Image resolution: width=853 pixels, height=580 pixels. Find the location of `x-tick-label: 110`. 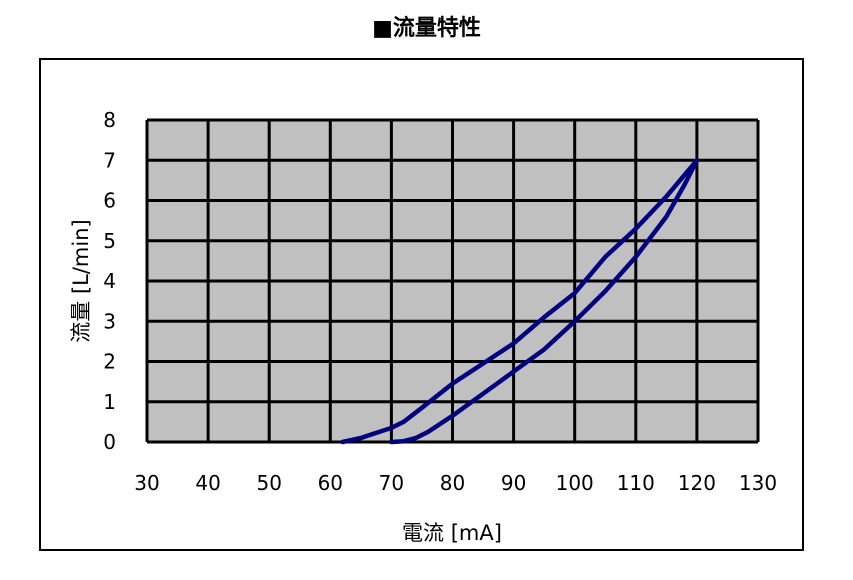

x-tick-label: 110 is located at coordinates (636, 483).